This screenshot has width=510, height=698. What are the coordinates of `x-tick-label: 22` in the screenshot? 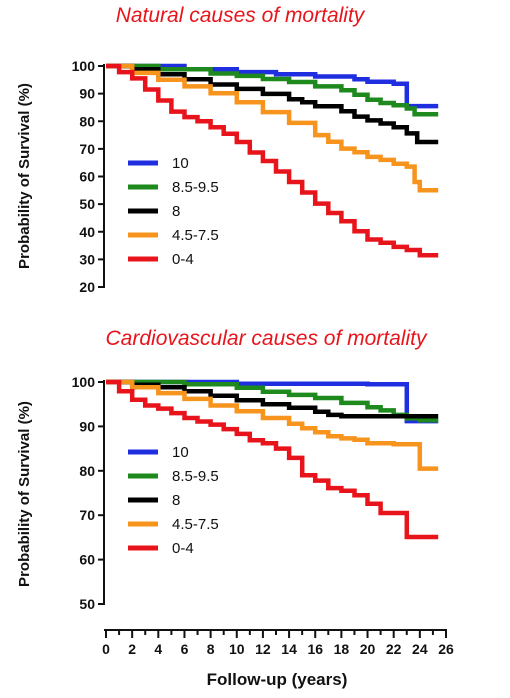 It's located at (394, 649).